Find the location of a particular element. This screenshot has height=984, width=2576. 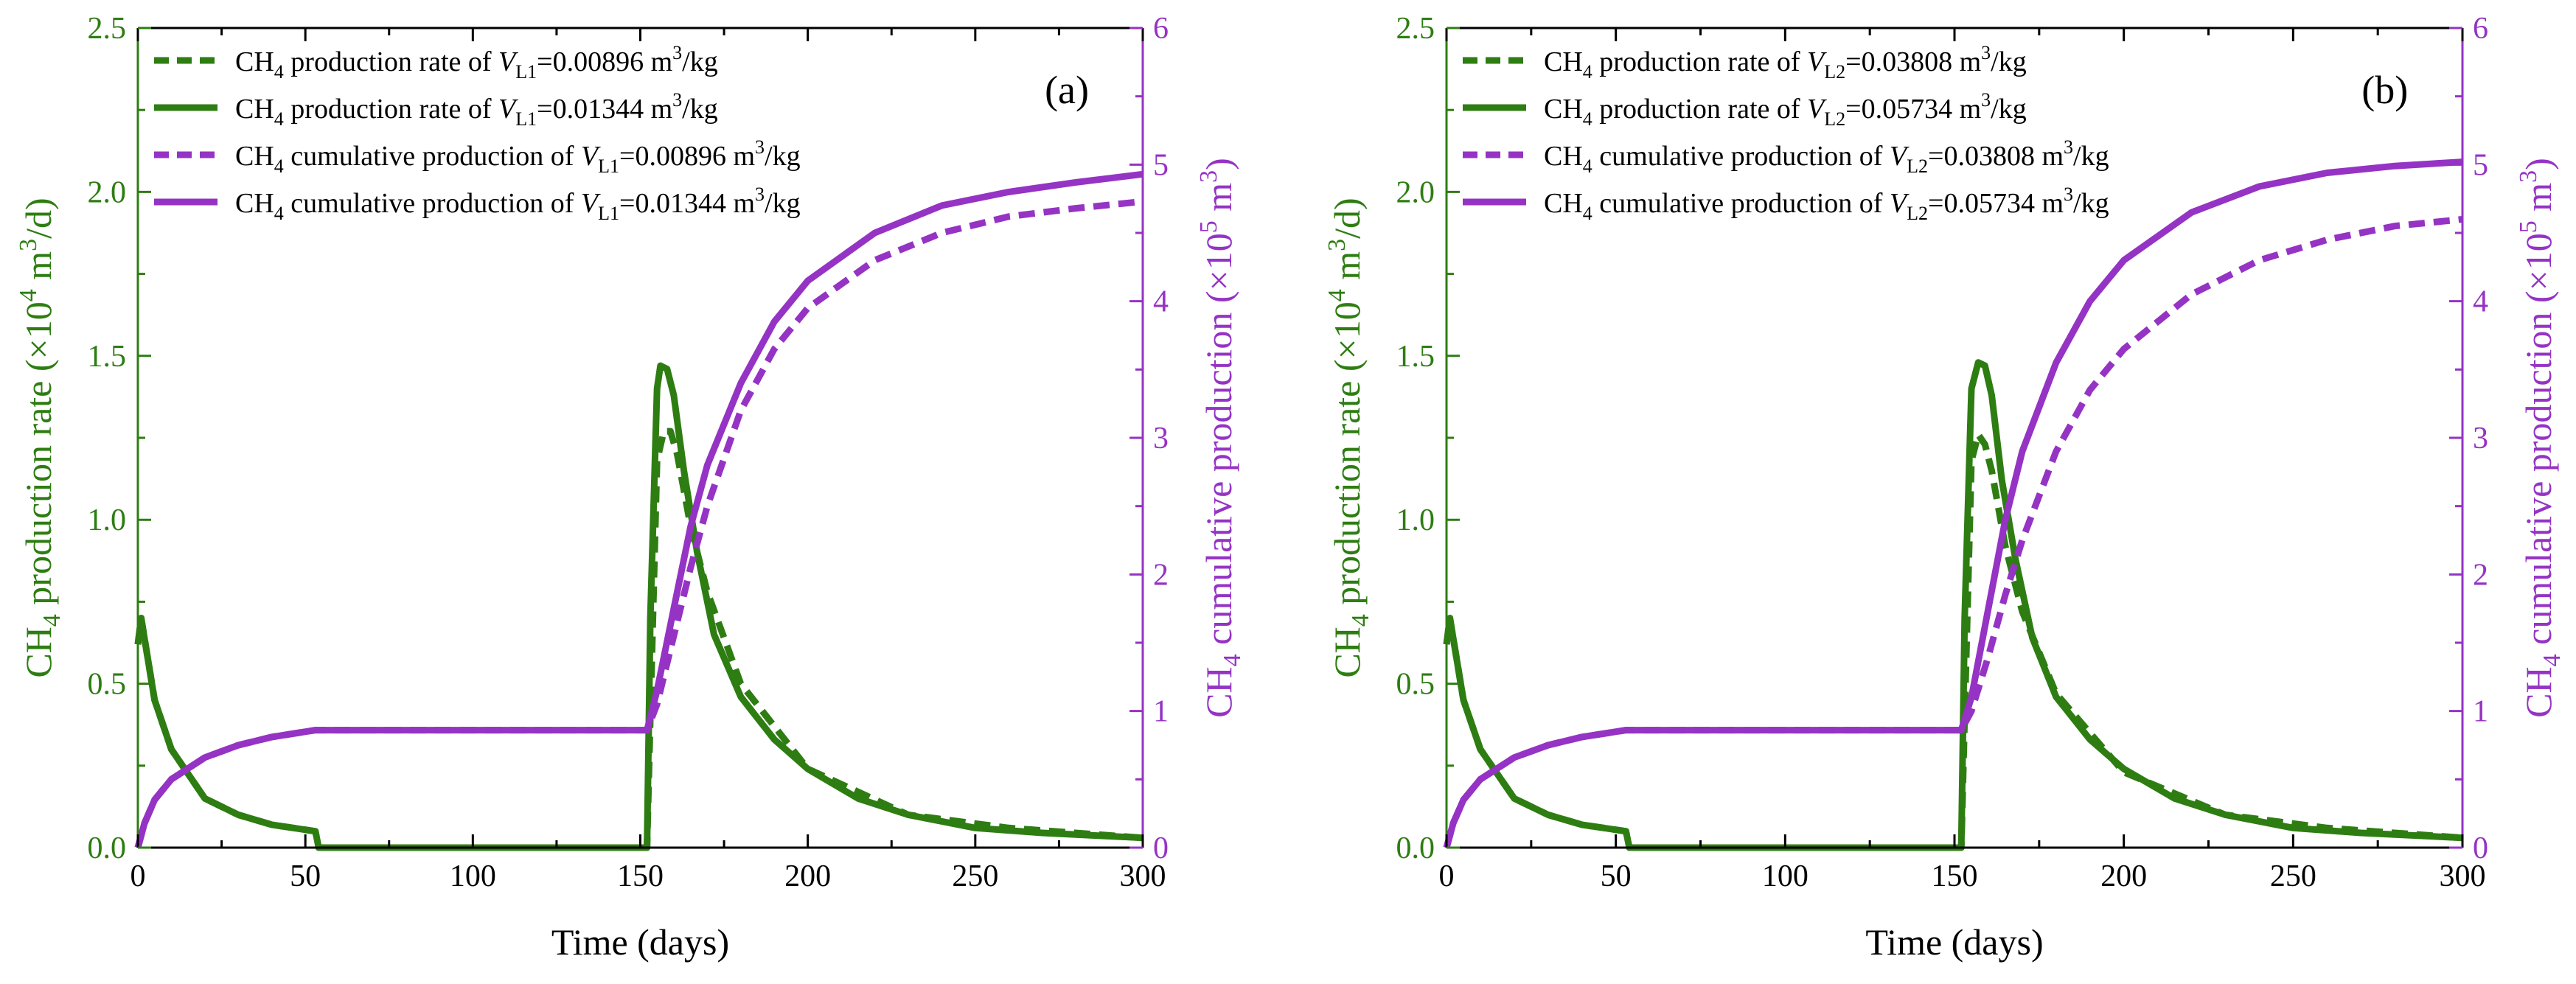

legend-label: CH4 production rate of VL2=0.03808 m3/kg is located at coordinates (1785, 62).